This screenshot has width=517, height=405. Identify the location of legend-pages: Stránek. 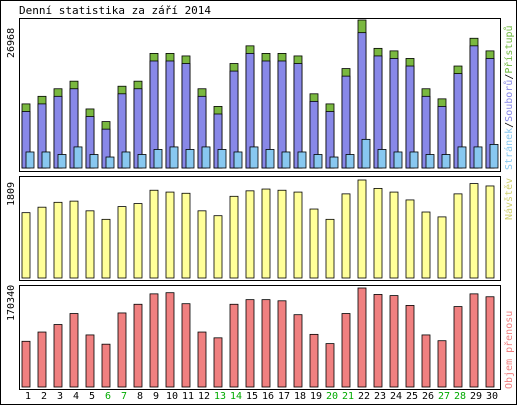
(509, 149).